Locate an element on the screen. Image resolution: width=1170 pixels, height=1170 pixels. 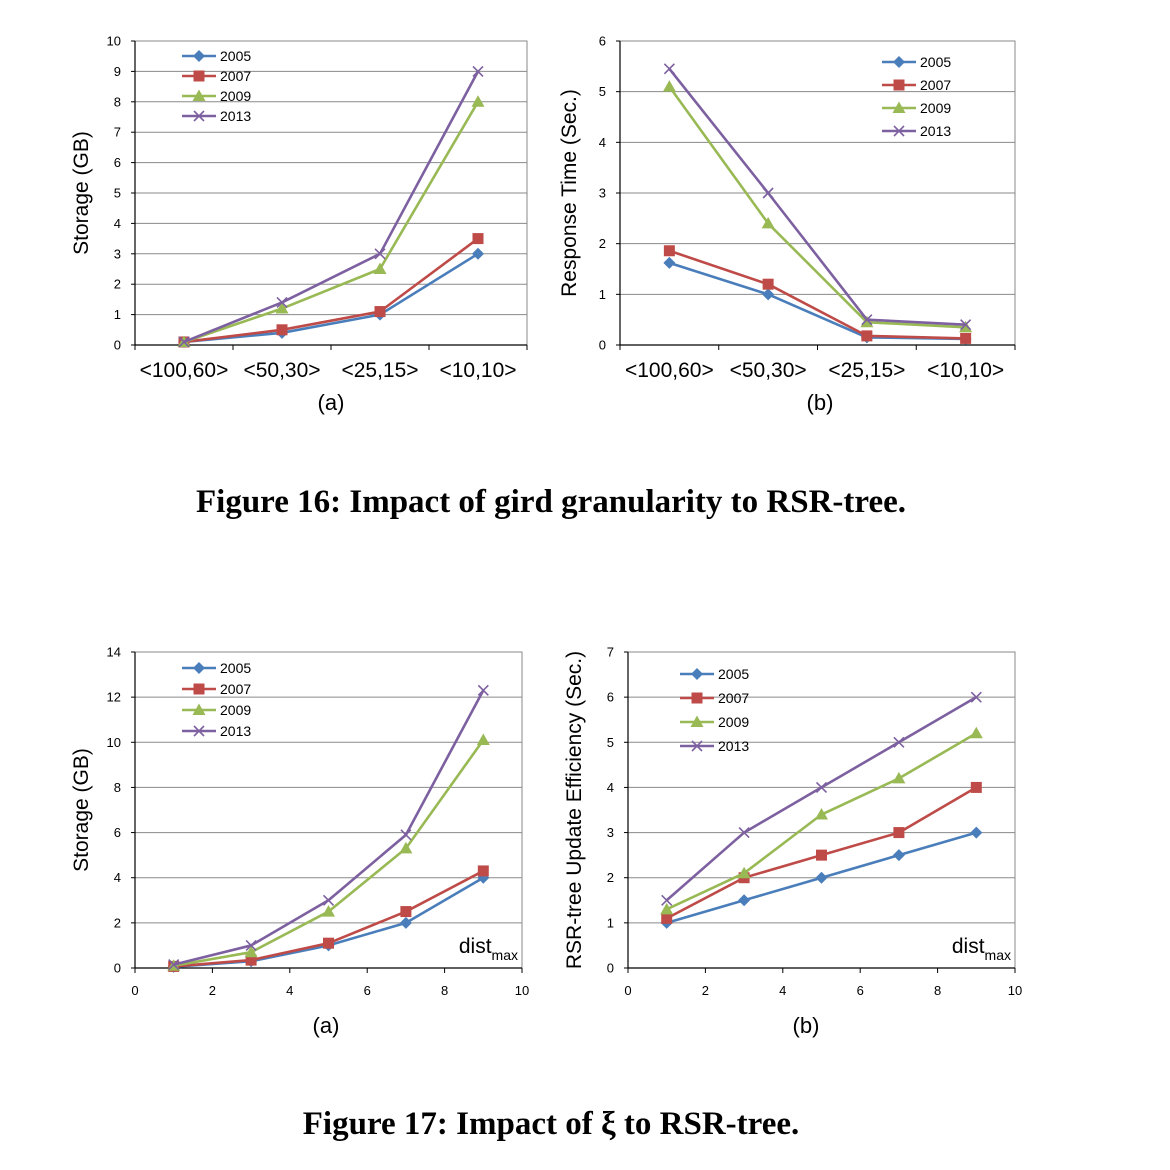
dist-max-annotation: distmax is located at coordinates (981, 949).